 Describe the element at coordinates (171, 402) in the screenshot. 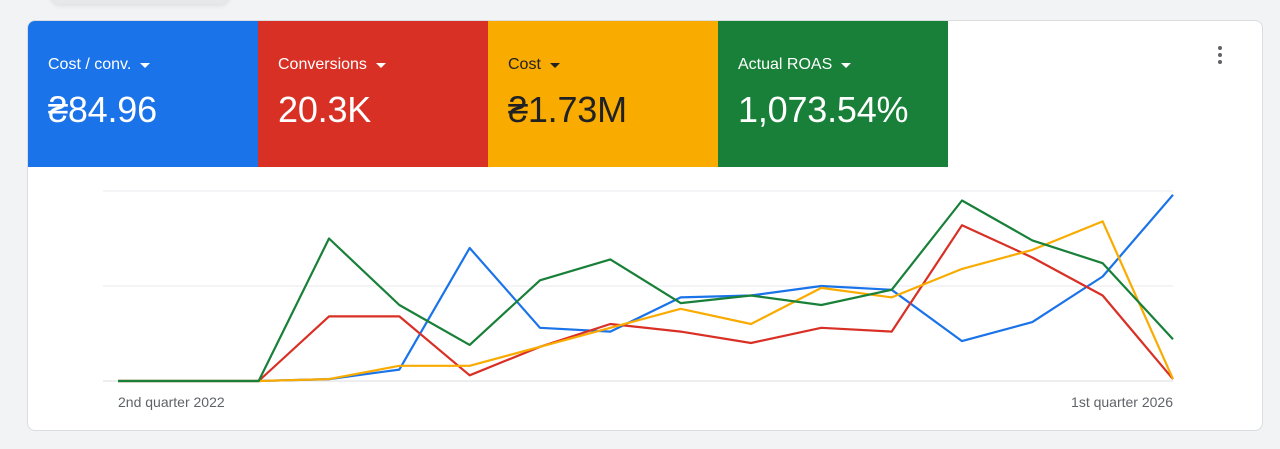

I see `x-tick-label: 2nd quarter 2022` at that location.